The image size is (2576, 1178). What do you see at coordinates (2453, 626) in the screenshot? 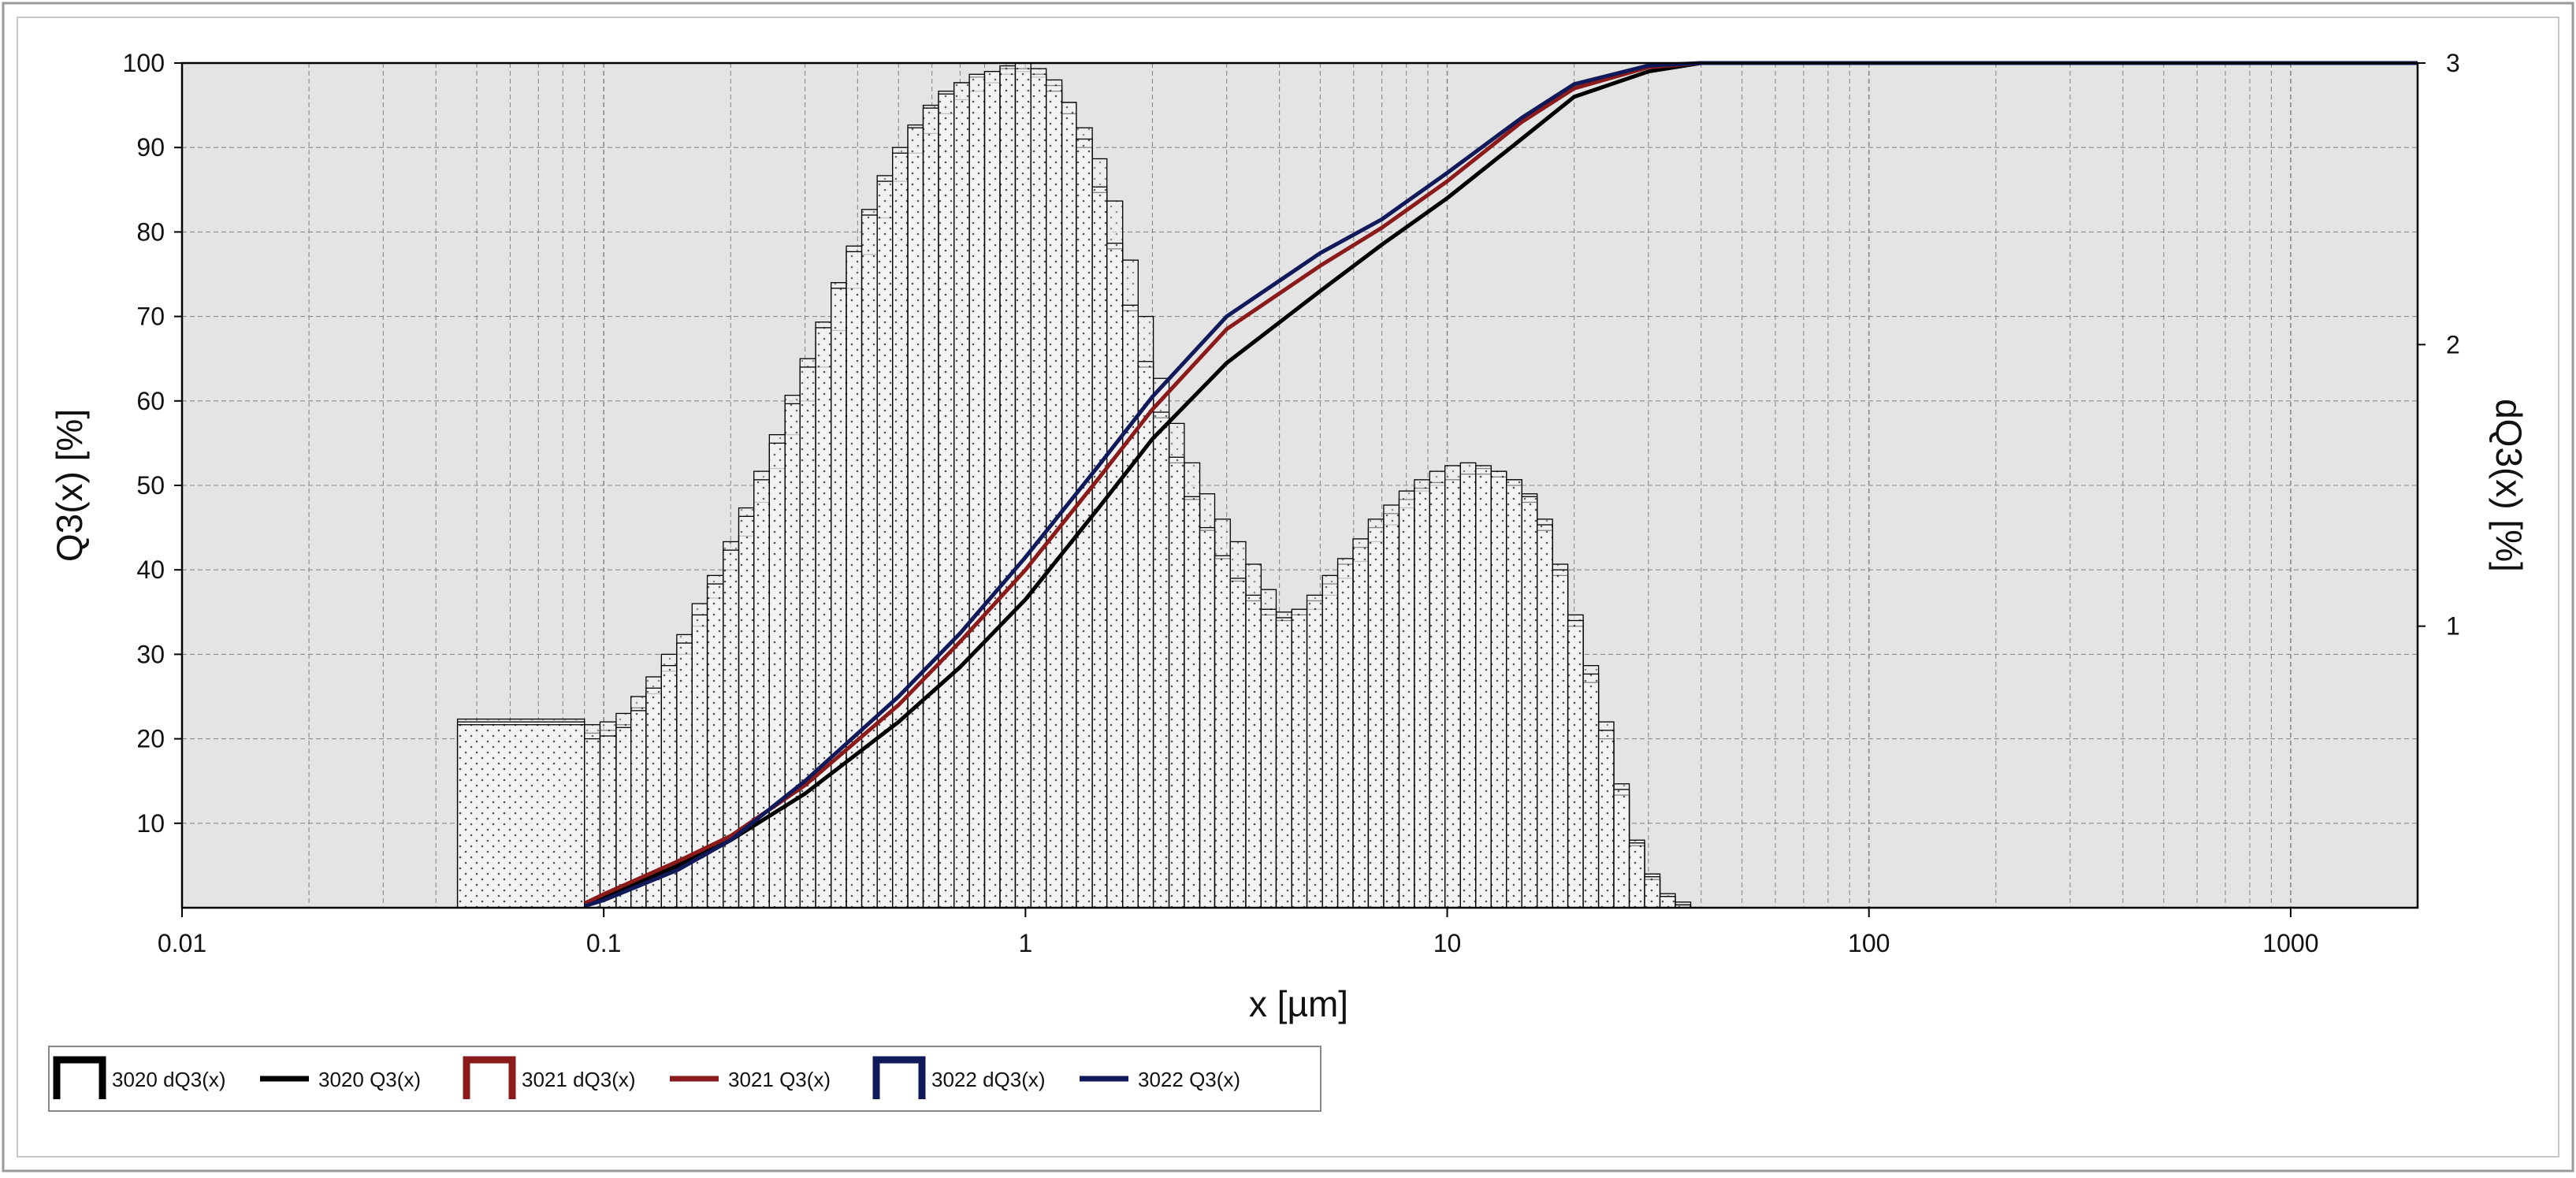
I see `y-right-tick-label: 1` at bounding box center [2453, 626].